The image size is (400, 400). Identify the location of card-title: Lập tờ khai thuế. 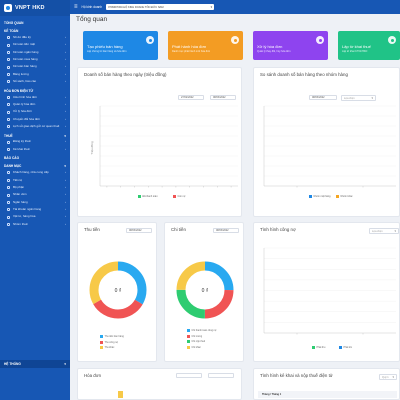
(356, 46).